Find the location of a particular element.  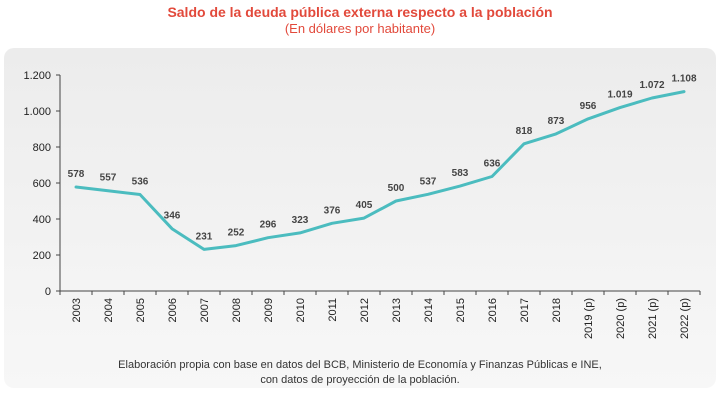

x-tick-label: 2005 is located at coordinates (141, 310).